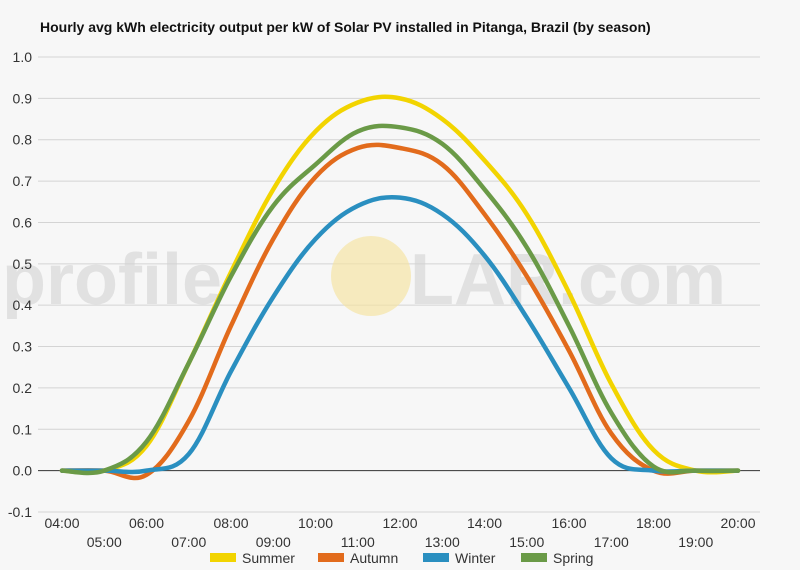 This screenshot has width=800, height=570. Describe the element at coordinates (475, 558) in the screenshot. I see `legend-label-winter: Winter` at that location.